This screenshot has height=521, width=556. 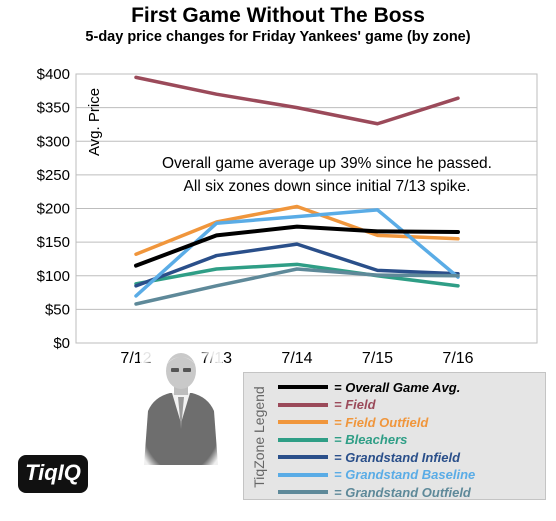 I want to click on legend-item: = Overall Game Avg., so click(x=369, y=387).